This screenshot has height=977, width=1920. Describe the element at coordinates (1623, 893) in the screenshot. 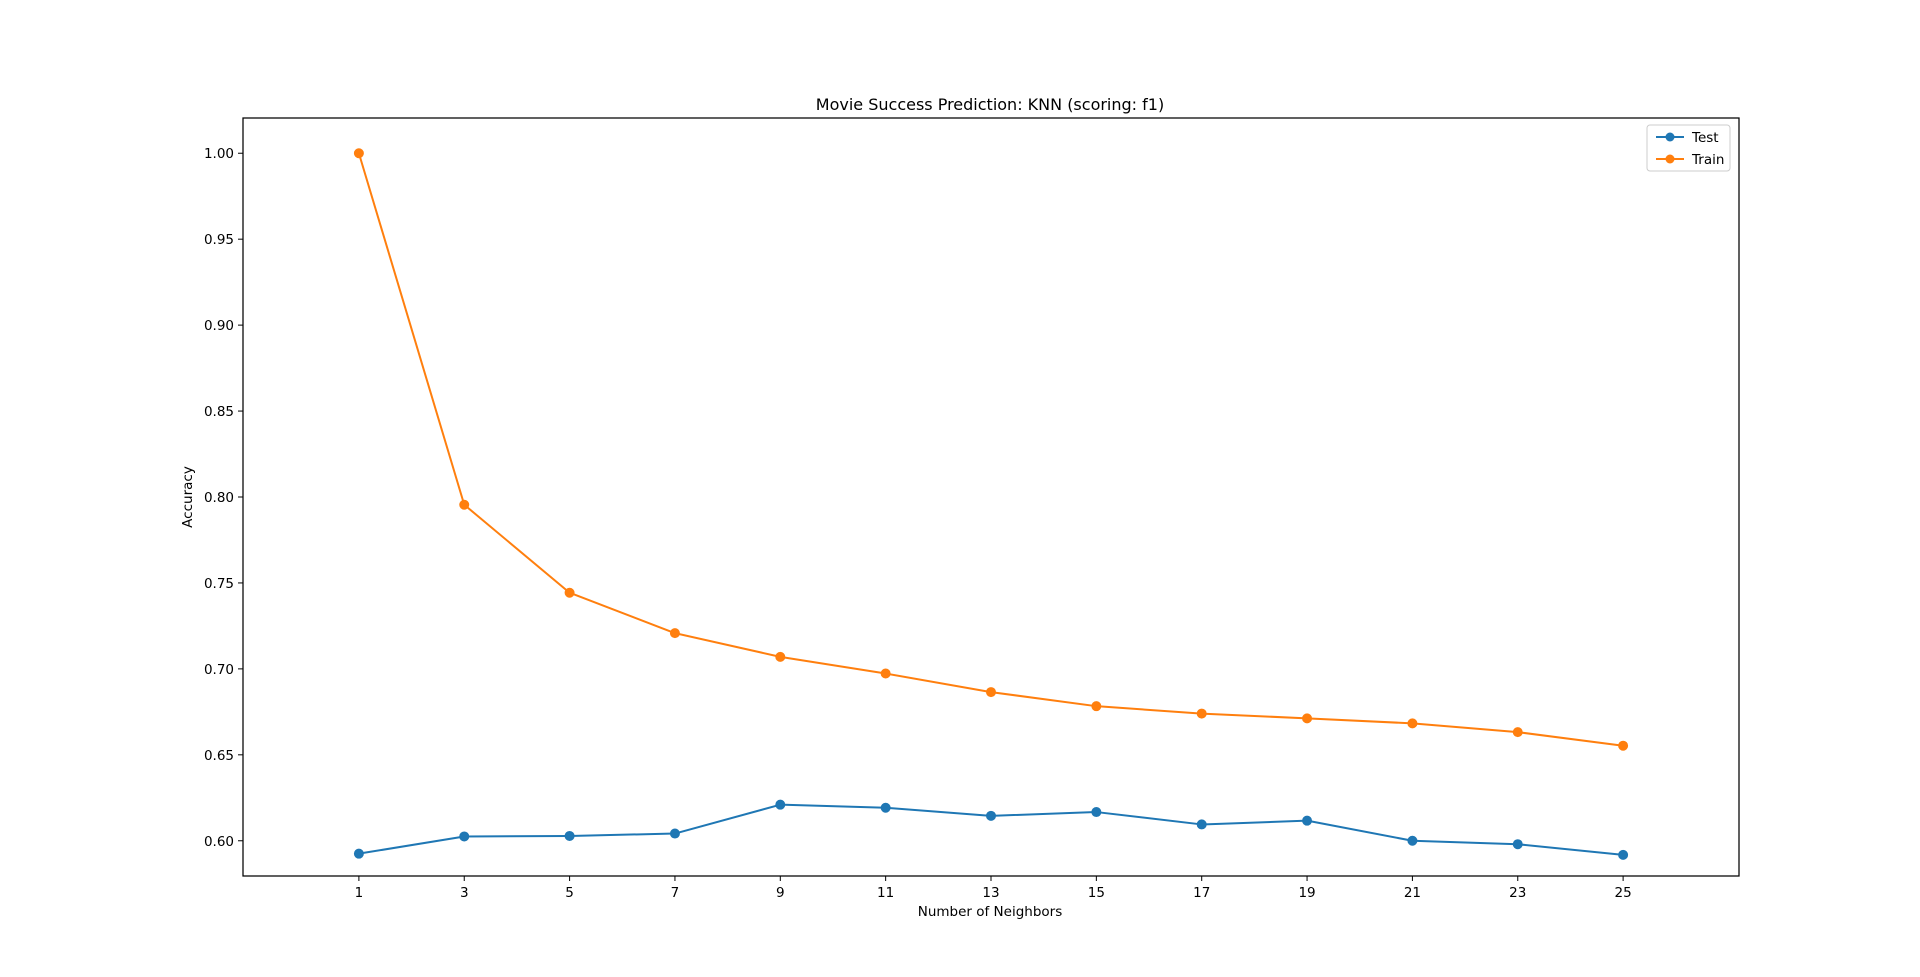

I see `x-tick-label: 25` at that location.